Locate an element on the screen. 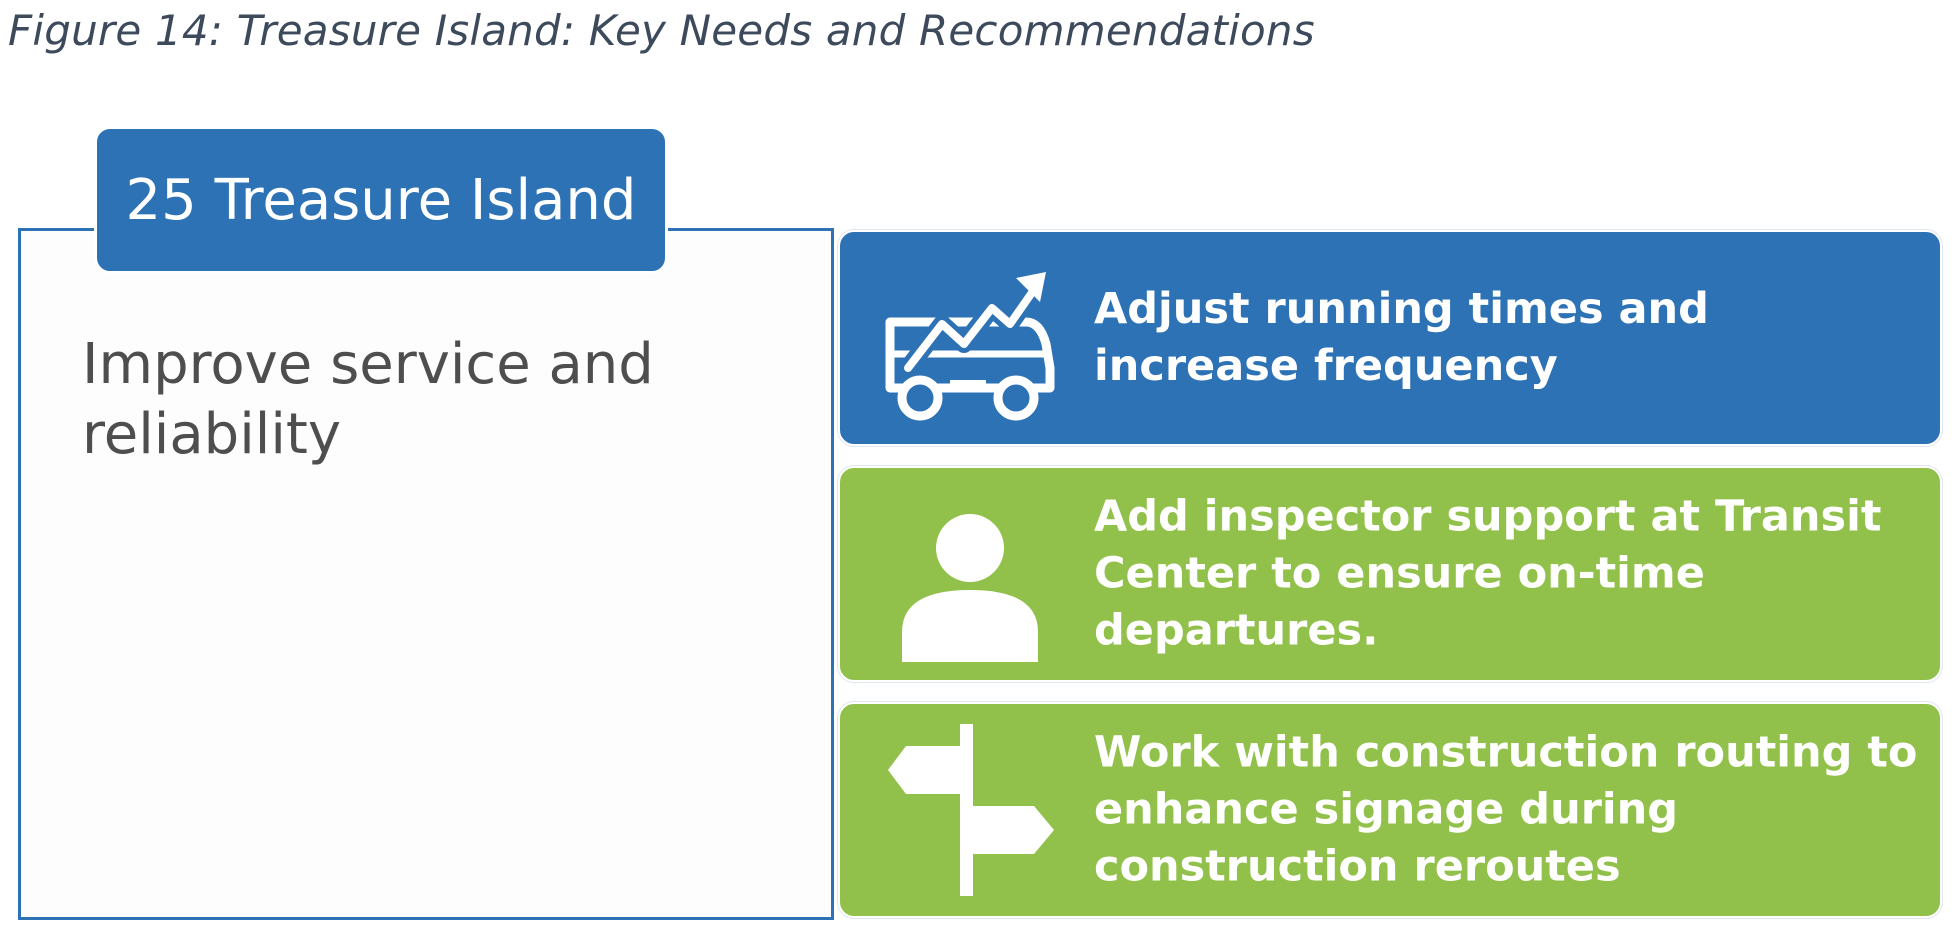 The image size is (1960, 946). person-icon is located at coordinates (970, 577).